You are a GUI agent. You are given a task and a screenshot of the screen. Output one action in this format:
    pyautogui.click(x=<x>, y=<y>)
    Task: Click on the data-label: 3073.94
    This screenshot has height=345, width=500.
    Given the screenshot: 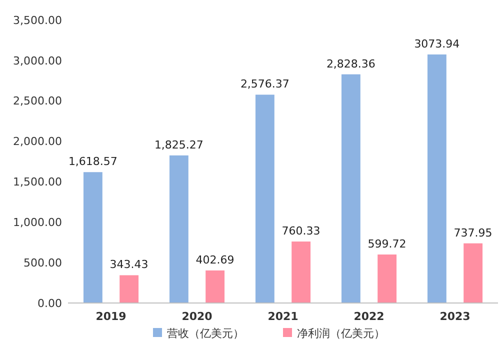 What is the action you would take?
    pyautogui.click(x=437, y=43)
    